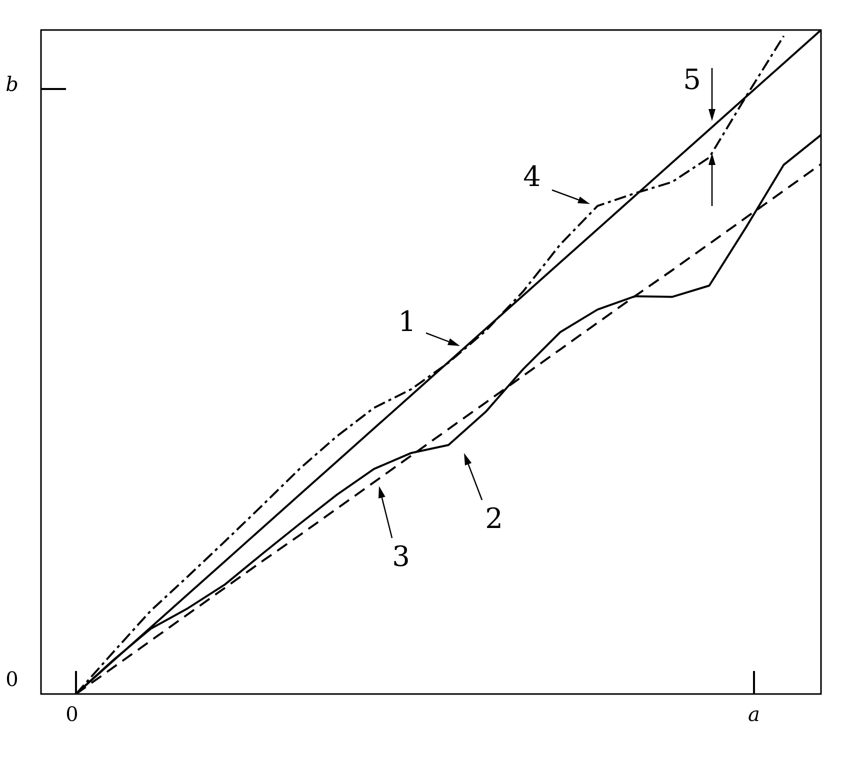 This screenshot has width=865, height=772. Describe the element at coordinates (692, 79) in the screenshot. I see `annotation: 5` at that location.